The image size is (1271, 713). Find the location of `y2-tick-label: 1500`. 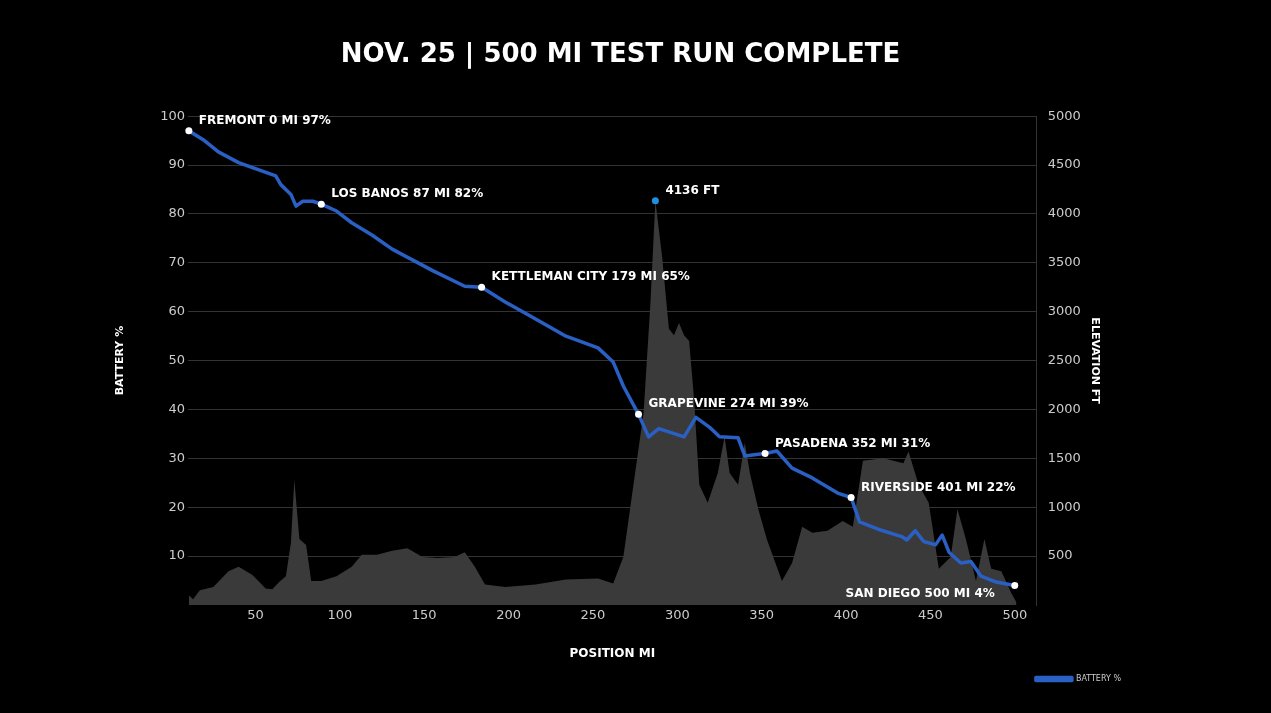

y2-tick-label: 1500 is located at coordinates (1064, 457).